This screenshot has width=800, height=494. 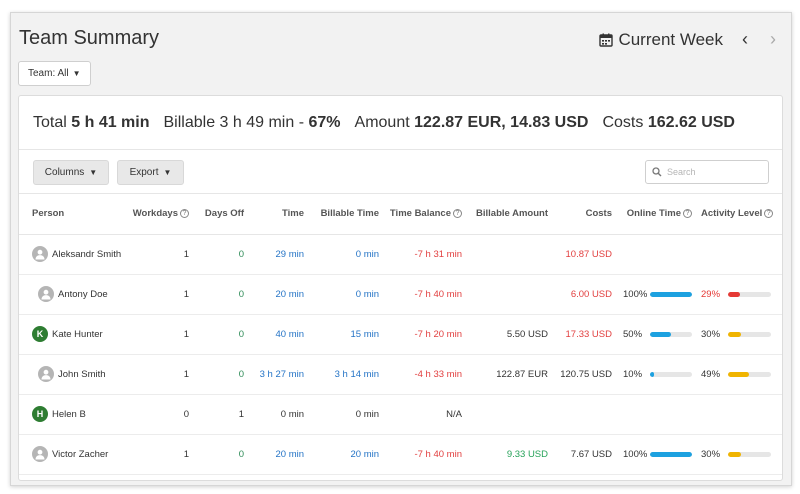 I want to click on activity-level-cell: 49%, so click(x=739, y=374).